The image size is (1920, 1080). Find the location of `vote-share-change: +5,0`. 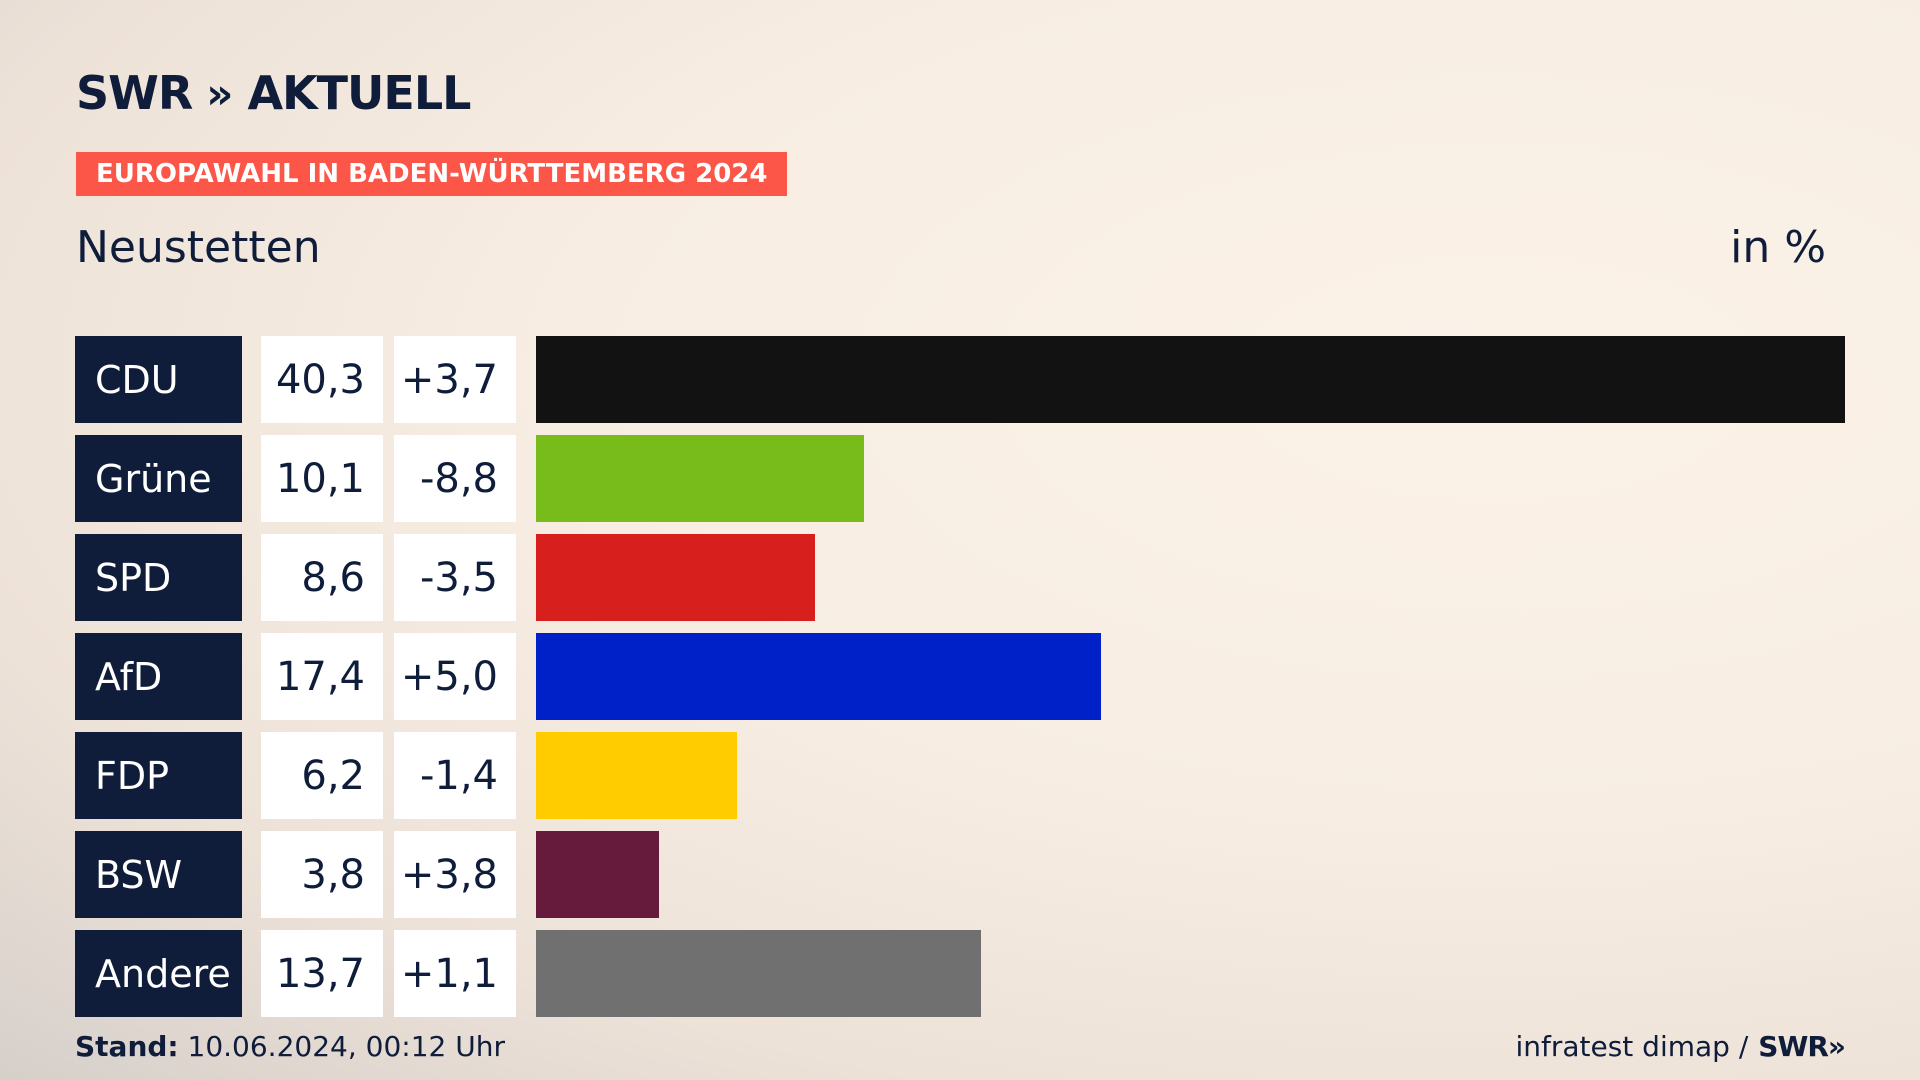

vote-share-change: +5,0 is located at coordinates (455, 676).